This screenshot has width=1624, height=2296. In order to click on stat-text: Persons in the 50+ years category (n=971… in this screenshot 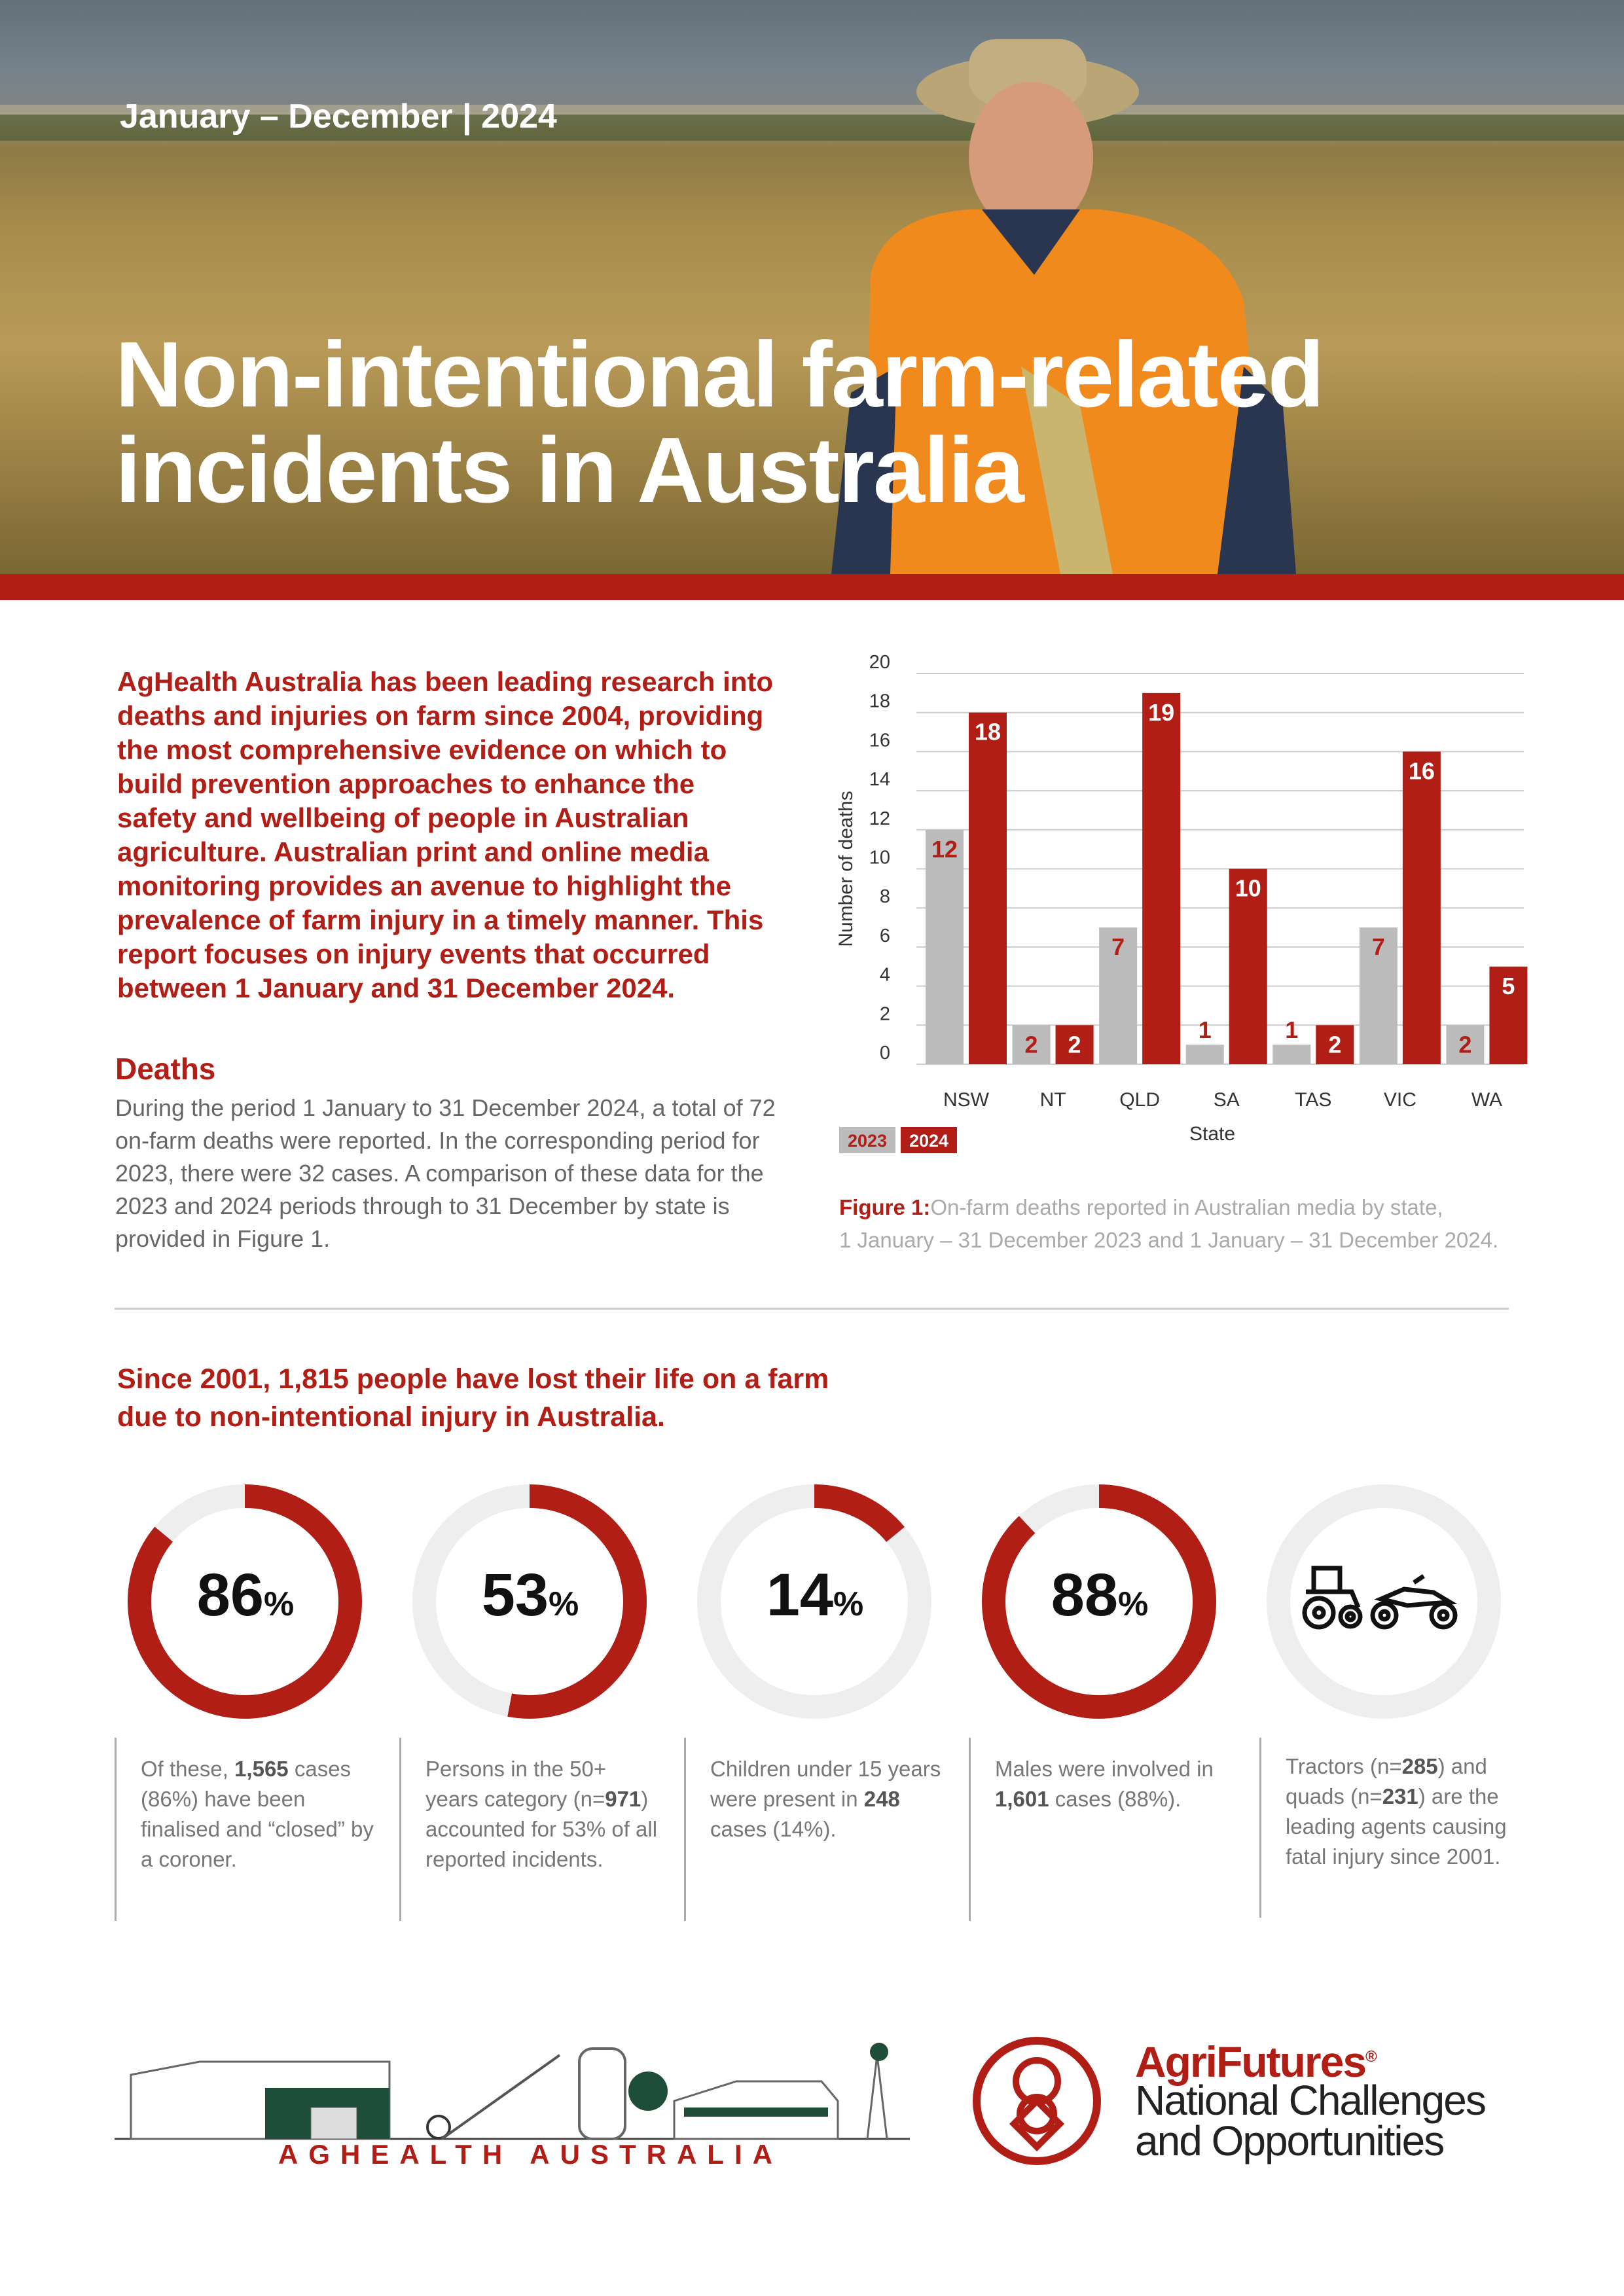, I will do `click(541, 1814)`.